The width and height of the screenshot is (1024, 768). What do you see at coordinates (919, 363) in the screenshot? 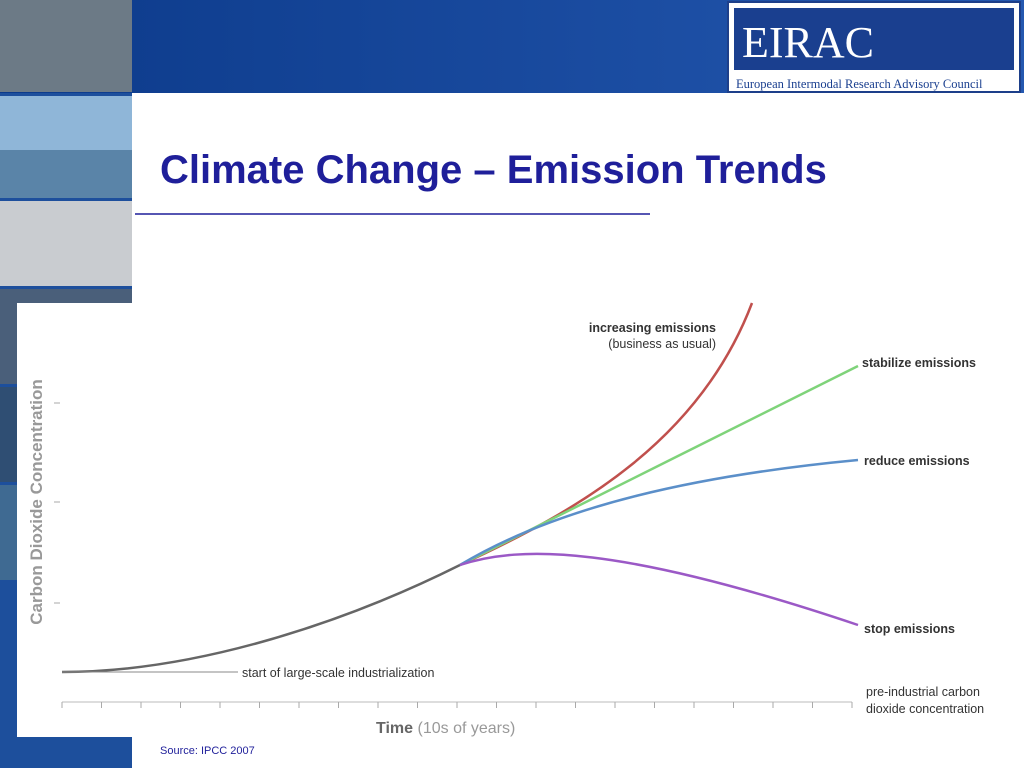
I see `annotation: stabilize emissions` at bounding box center [919, 363].